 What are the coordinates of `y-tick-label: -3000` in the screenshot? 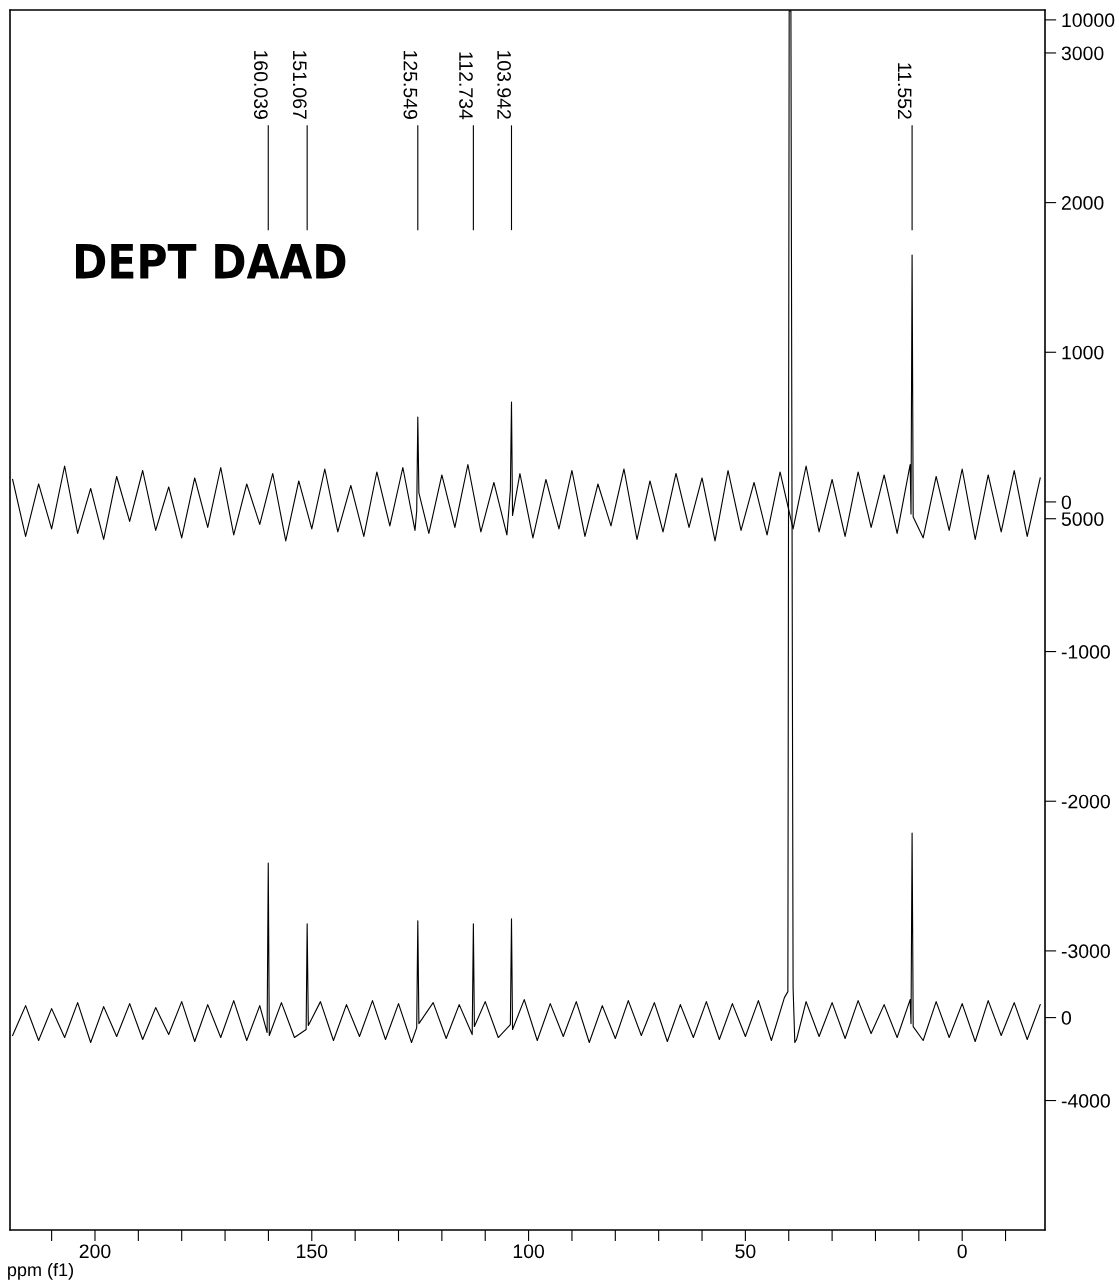 It's located at (1085, 951).